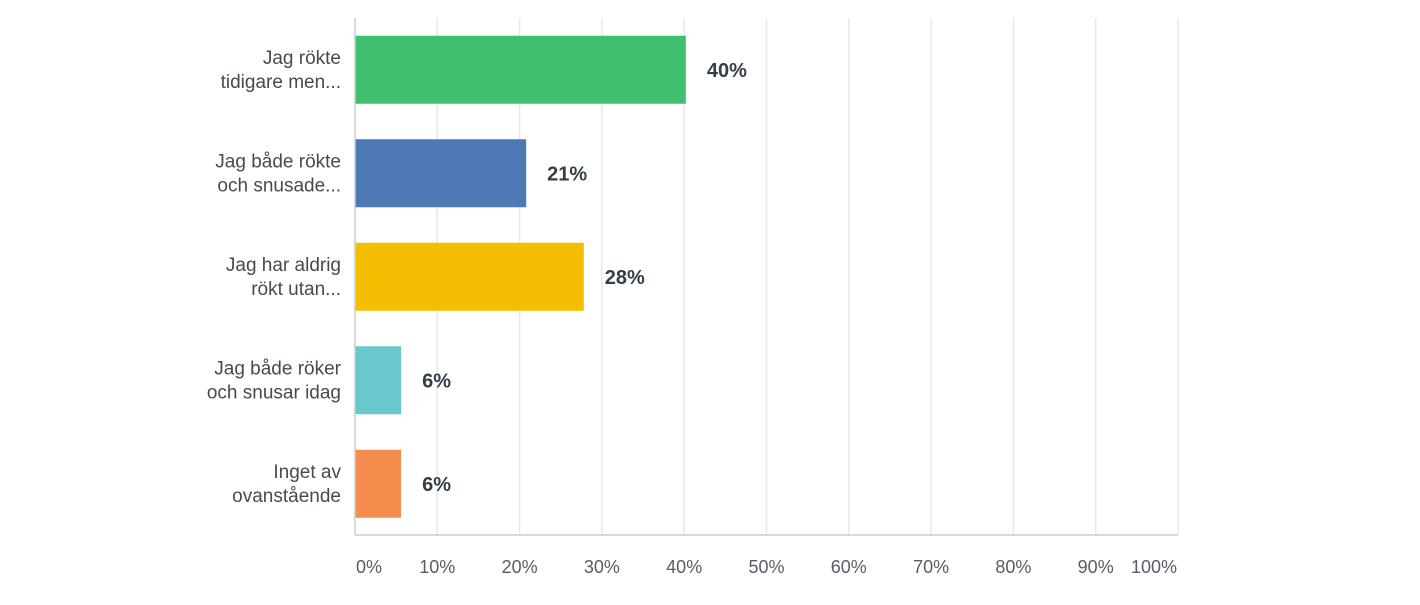 The image size is (1420, 605). What do you see at coordinates (274, 392) in the screenshot?
I see `category-label: och snusar idag` at bounding box center [274, 392].